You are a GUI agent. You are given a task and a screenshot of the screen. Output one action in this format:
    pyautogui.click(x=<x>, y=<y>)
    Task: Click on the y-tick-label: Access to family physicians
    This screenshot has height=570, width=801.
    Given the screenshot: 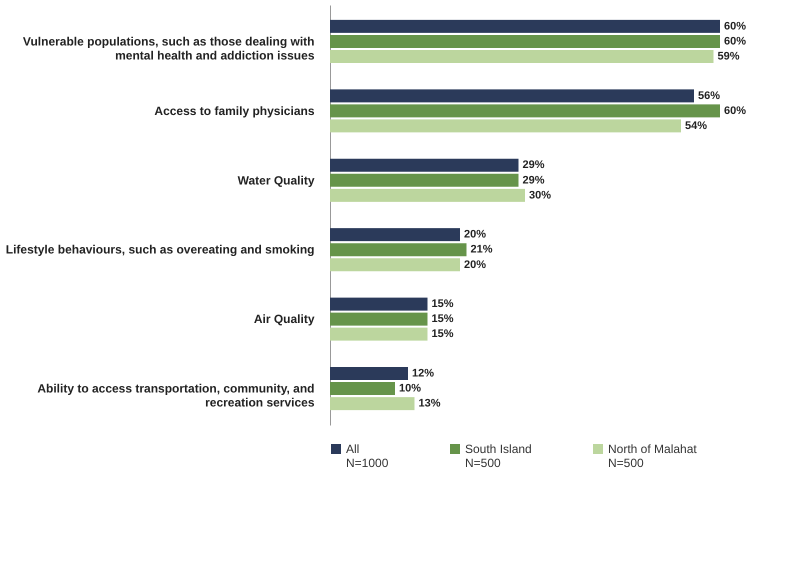 What is the action you would take?
    pyautogui.click(x=234, y=111)
    